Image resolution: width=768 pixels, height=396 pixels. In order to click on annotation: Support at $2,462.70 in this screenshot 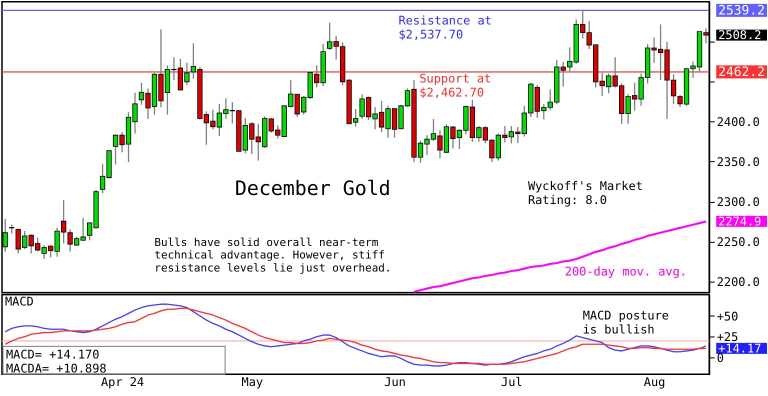, I will do `click(455, 85)`.